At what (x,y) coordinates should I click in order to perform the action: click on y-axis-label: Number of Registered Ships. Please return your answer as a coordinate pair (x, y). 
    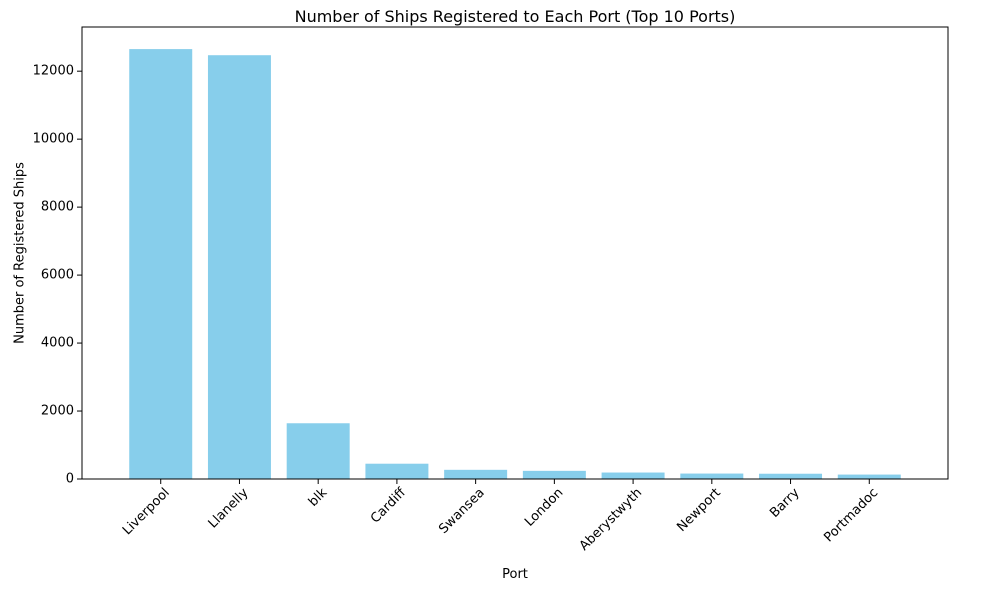
    Looking at the image, I should click on (20, 253).